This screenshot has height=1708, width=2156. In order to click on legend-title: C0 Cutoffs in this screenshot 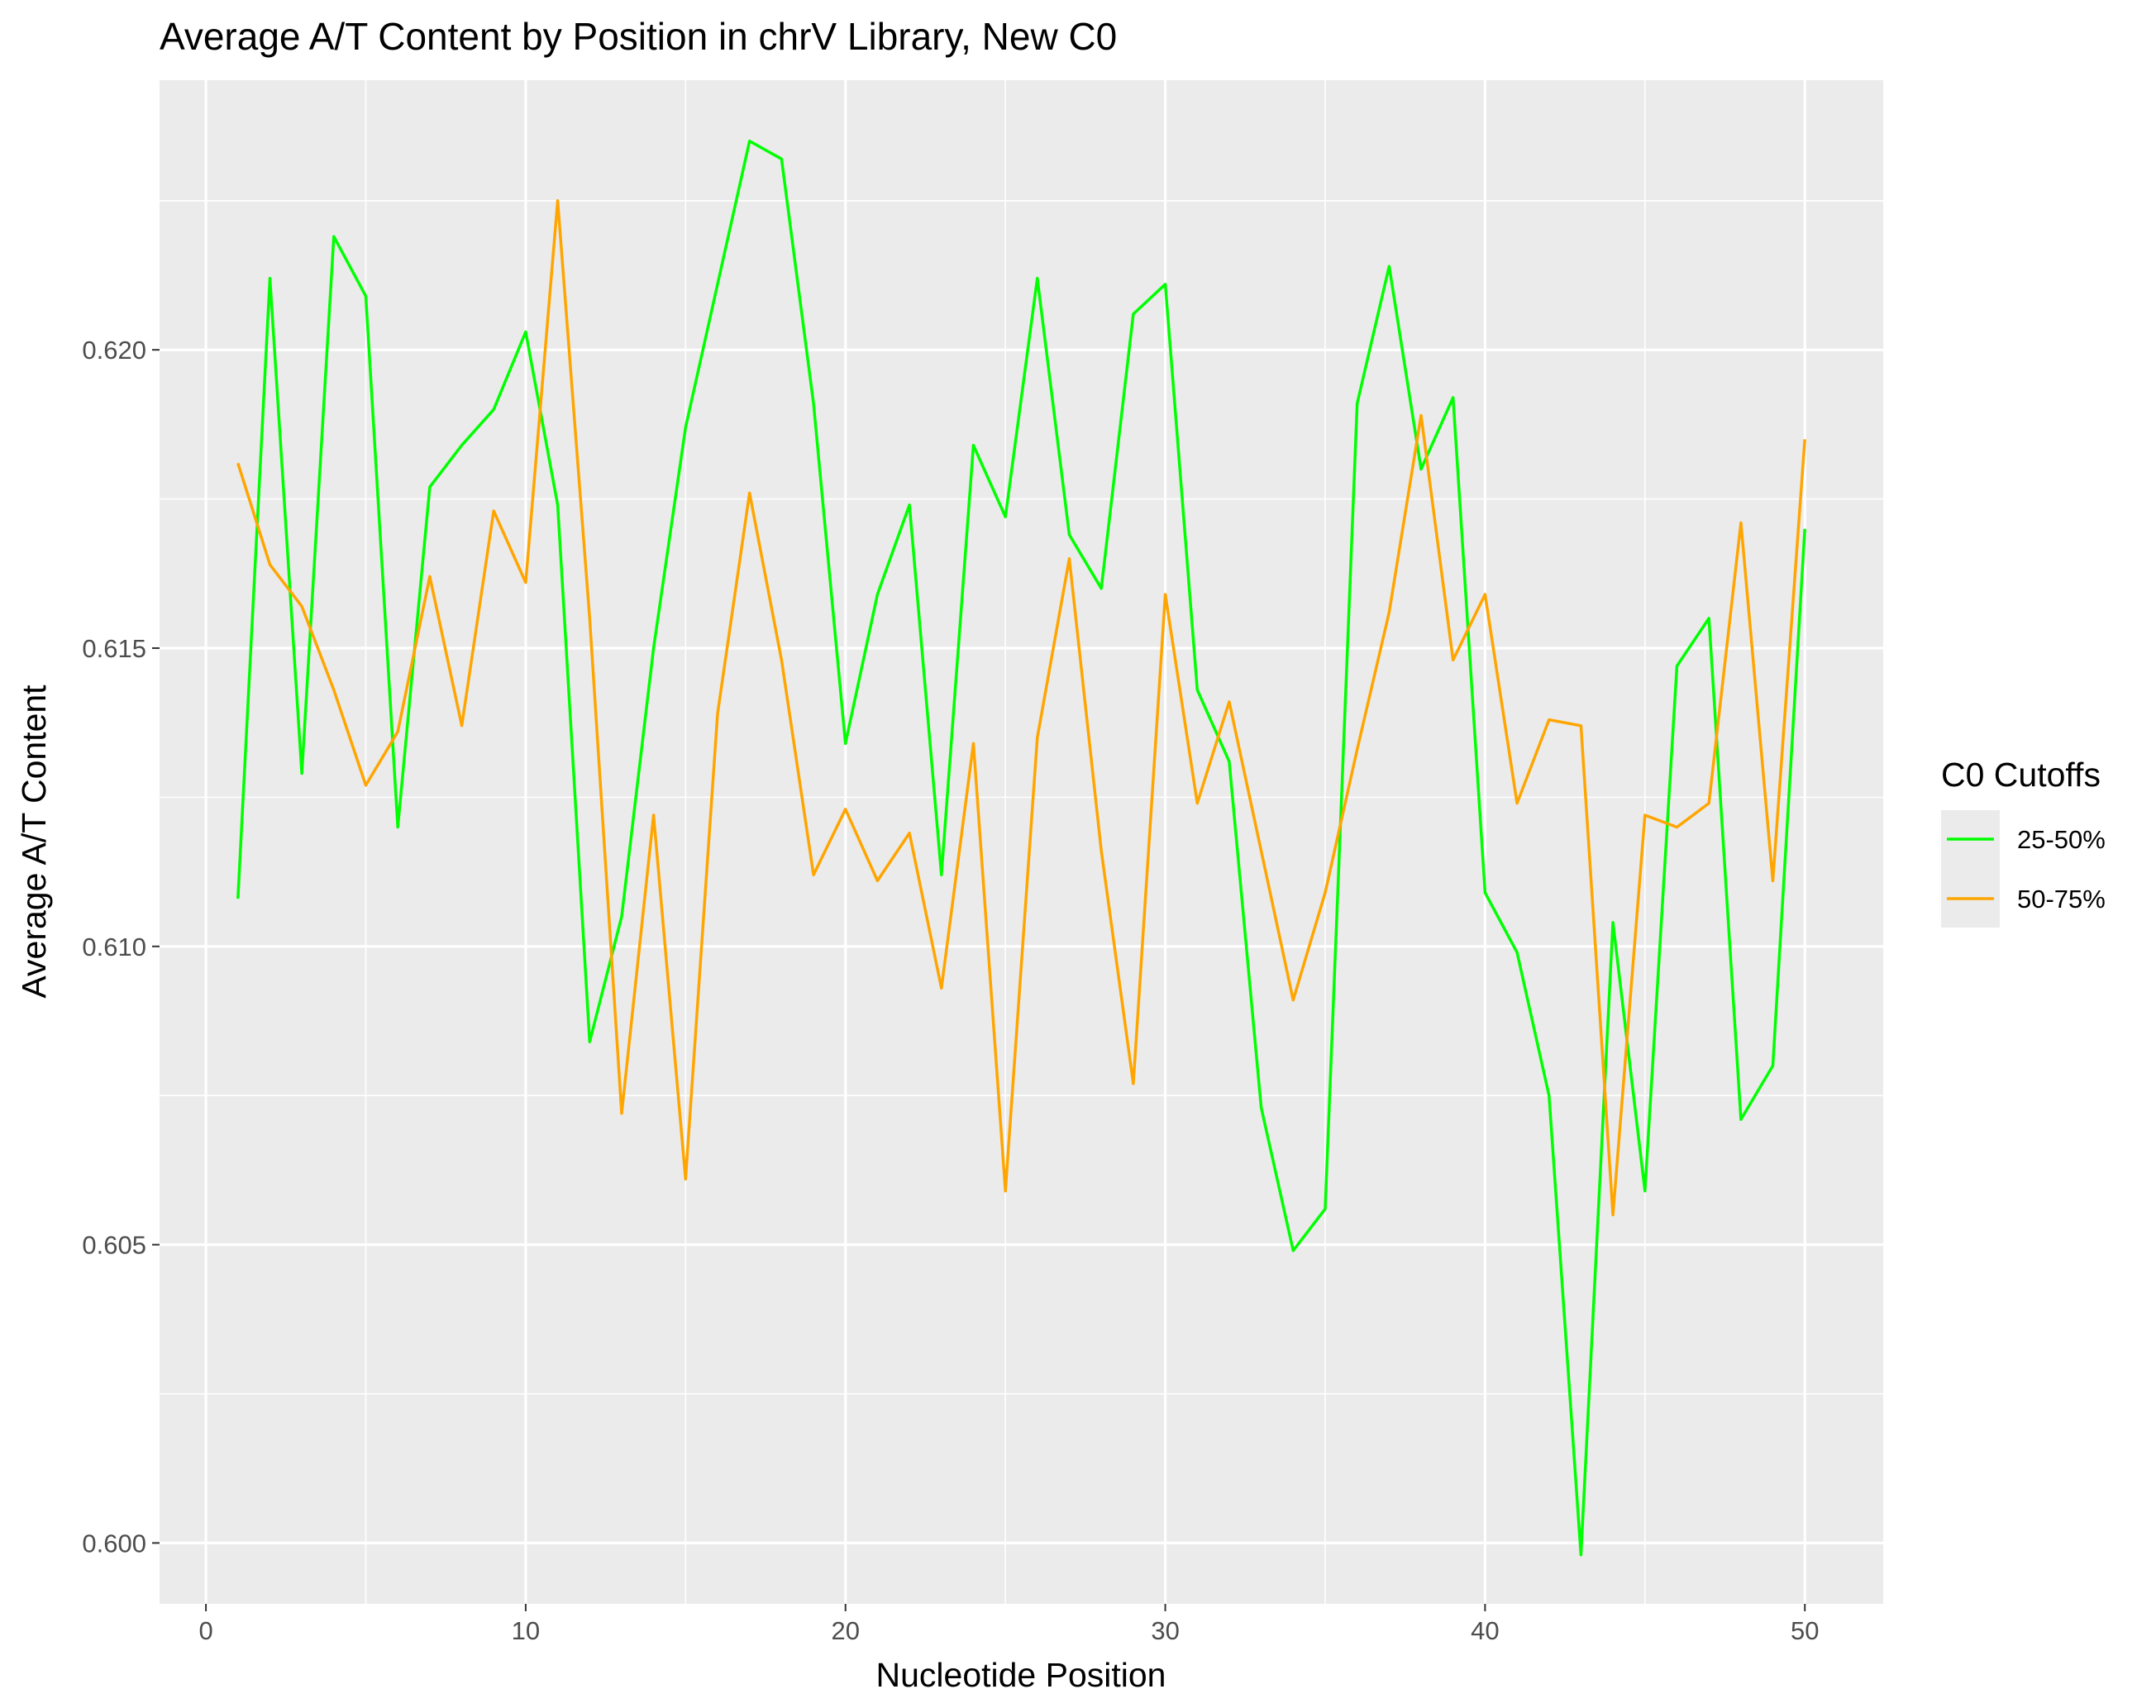, I will do `click(2021, 775)`.